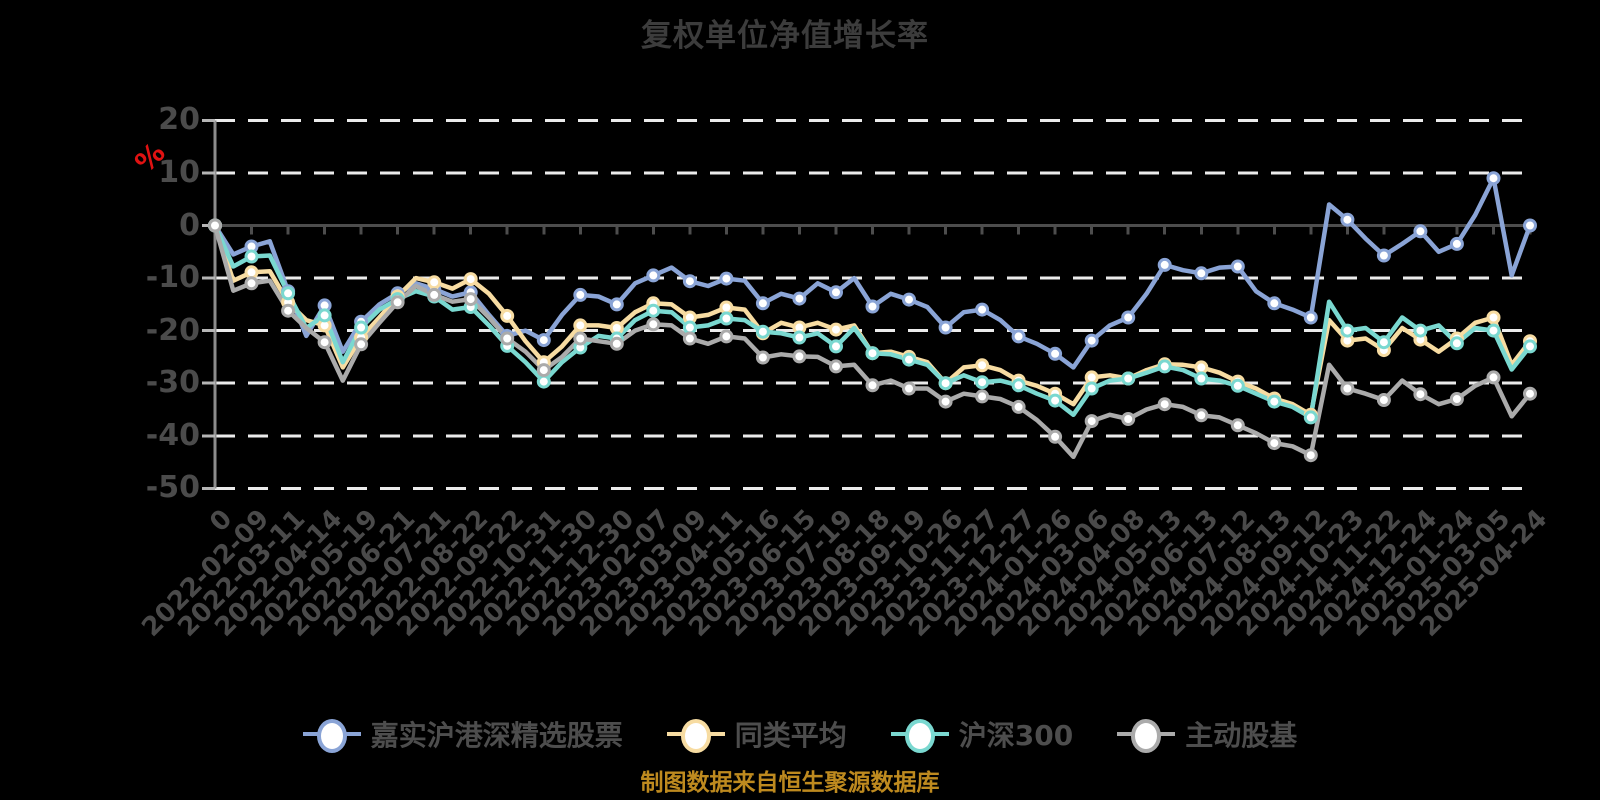 The height and width of the screenshot is (800, 1600). What do you see at coordinates (172, 278) in the screenshot?
I see `y-tick-label: -10` at bounding box center [172, 278].